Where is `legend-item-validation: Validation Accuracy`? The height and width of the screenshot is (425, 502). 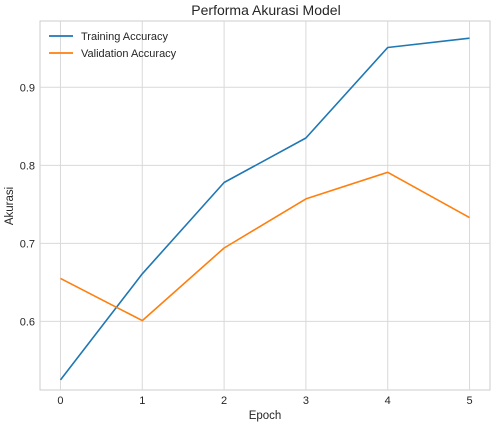
legend-item-validation: Validation Accuracy is located at coordinates (113, 54).